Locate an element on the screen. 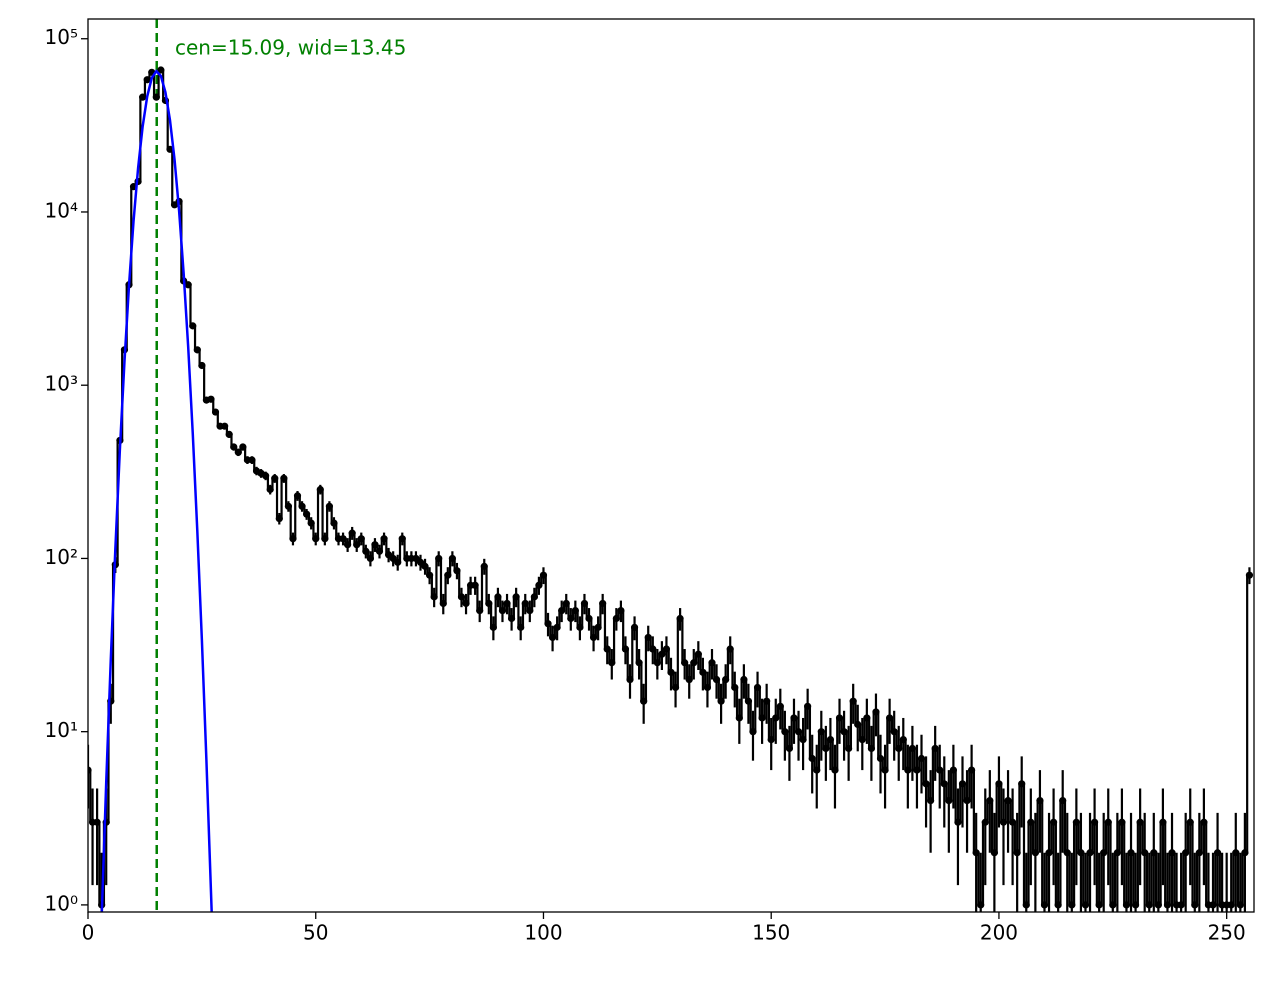 The image size is (1273, 984). y-tick-label: 10⁰ is located at coordinates (61, 903).